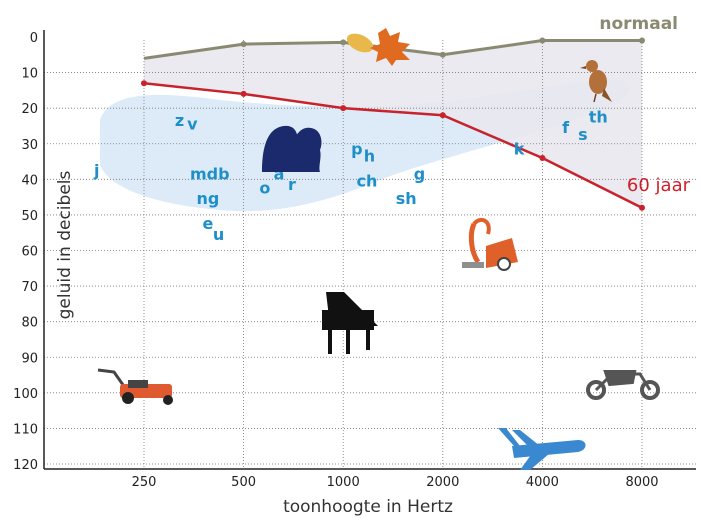  Describe the element at coordinates (350, 323) in the screenshot. I see `piano-icon` at that location.